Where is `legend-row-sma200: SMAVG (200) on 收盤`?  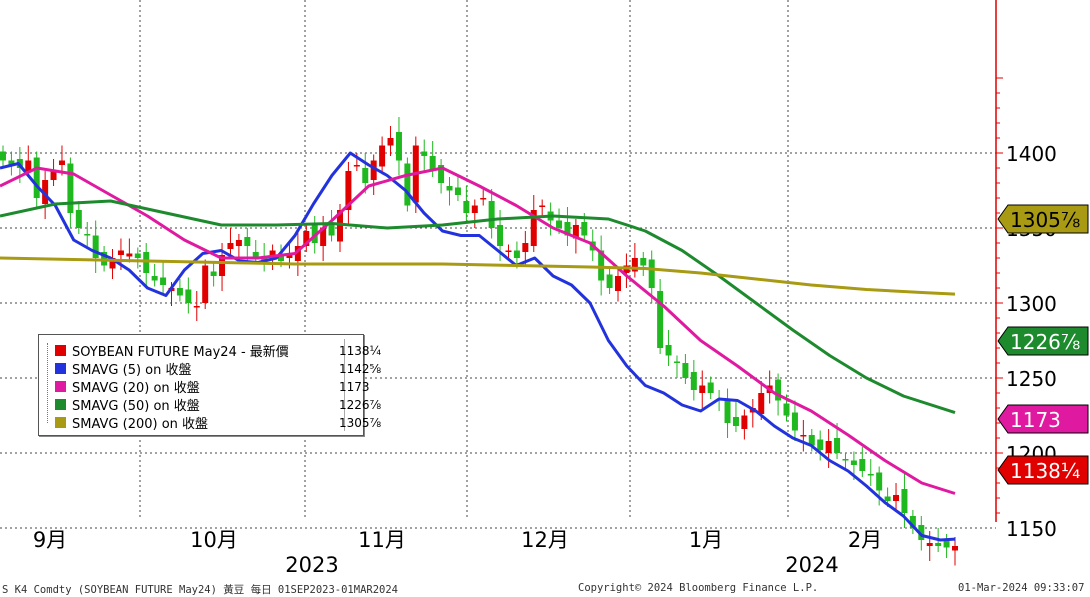 legend-row-sma200: SMAVG (200) on 收盤 is located at coordinates (169, 423).